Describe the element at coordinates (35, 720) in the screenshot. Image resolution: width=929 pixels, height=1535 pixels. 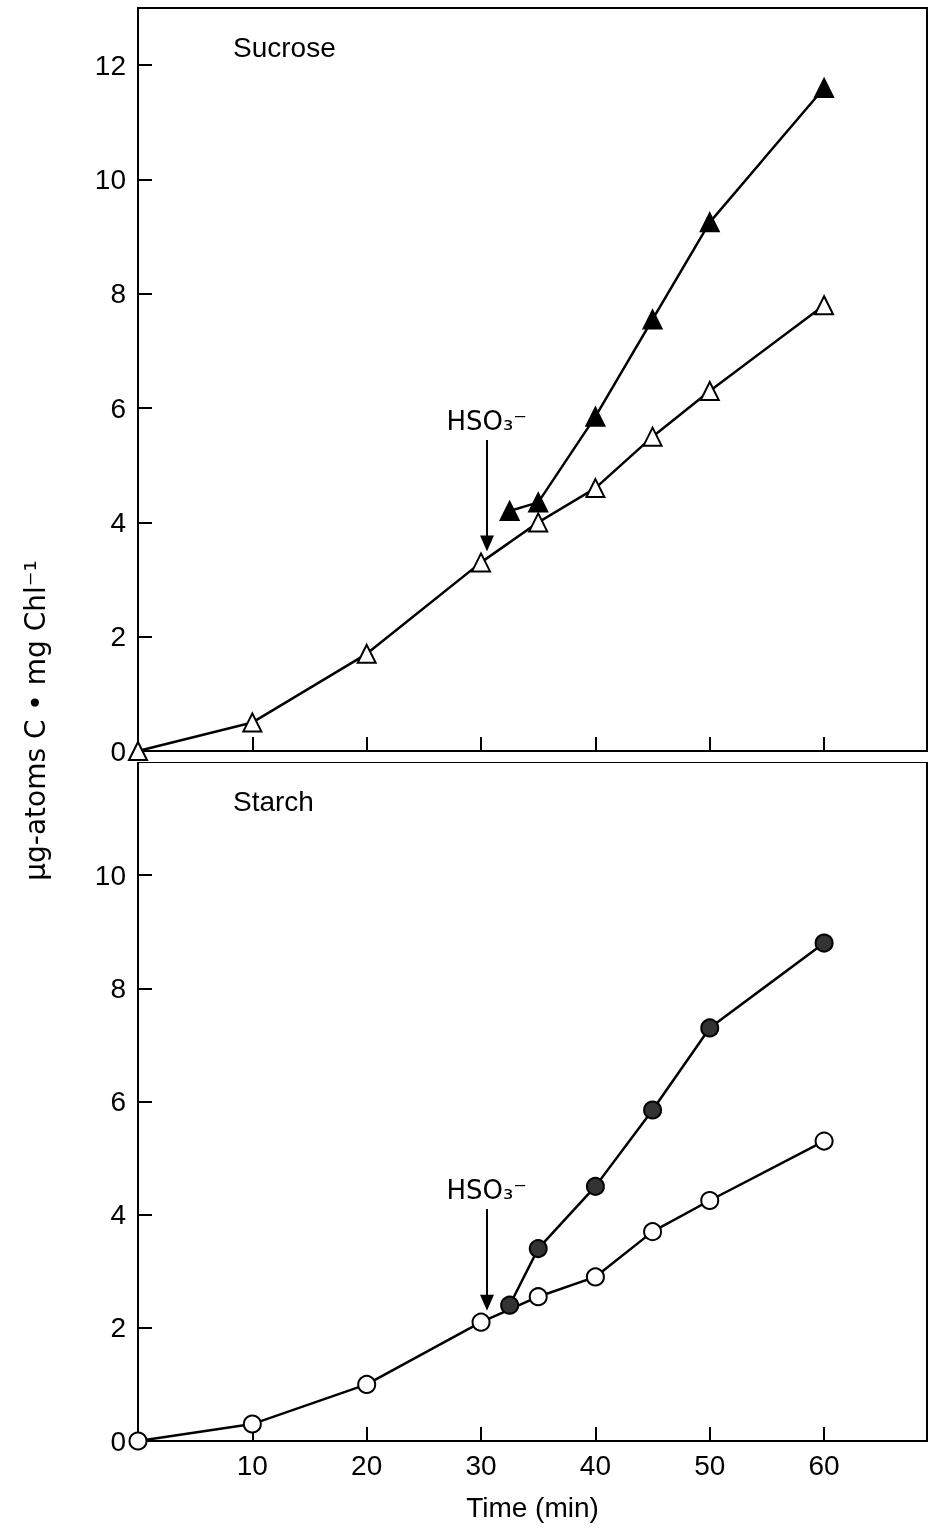
I see `y-axis-title: μg-atoms C • mg Chl⁻¹` at that location.